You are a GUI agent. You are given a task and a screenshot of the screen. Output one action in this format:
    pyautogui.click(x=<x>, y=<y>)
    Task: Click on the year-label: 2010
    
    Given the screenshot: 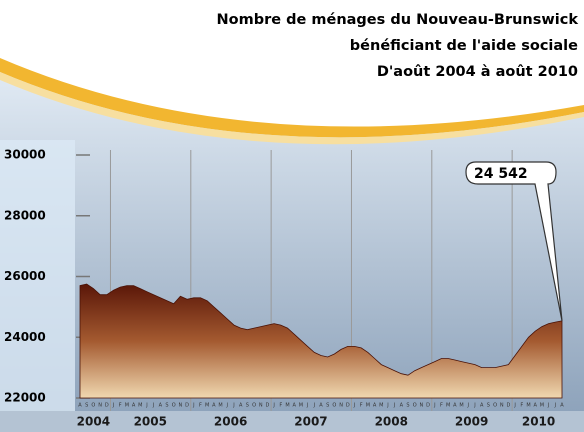 What is the action you would take?
    pyautogui.click(x=538, y=422)
    